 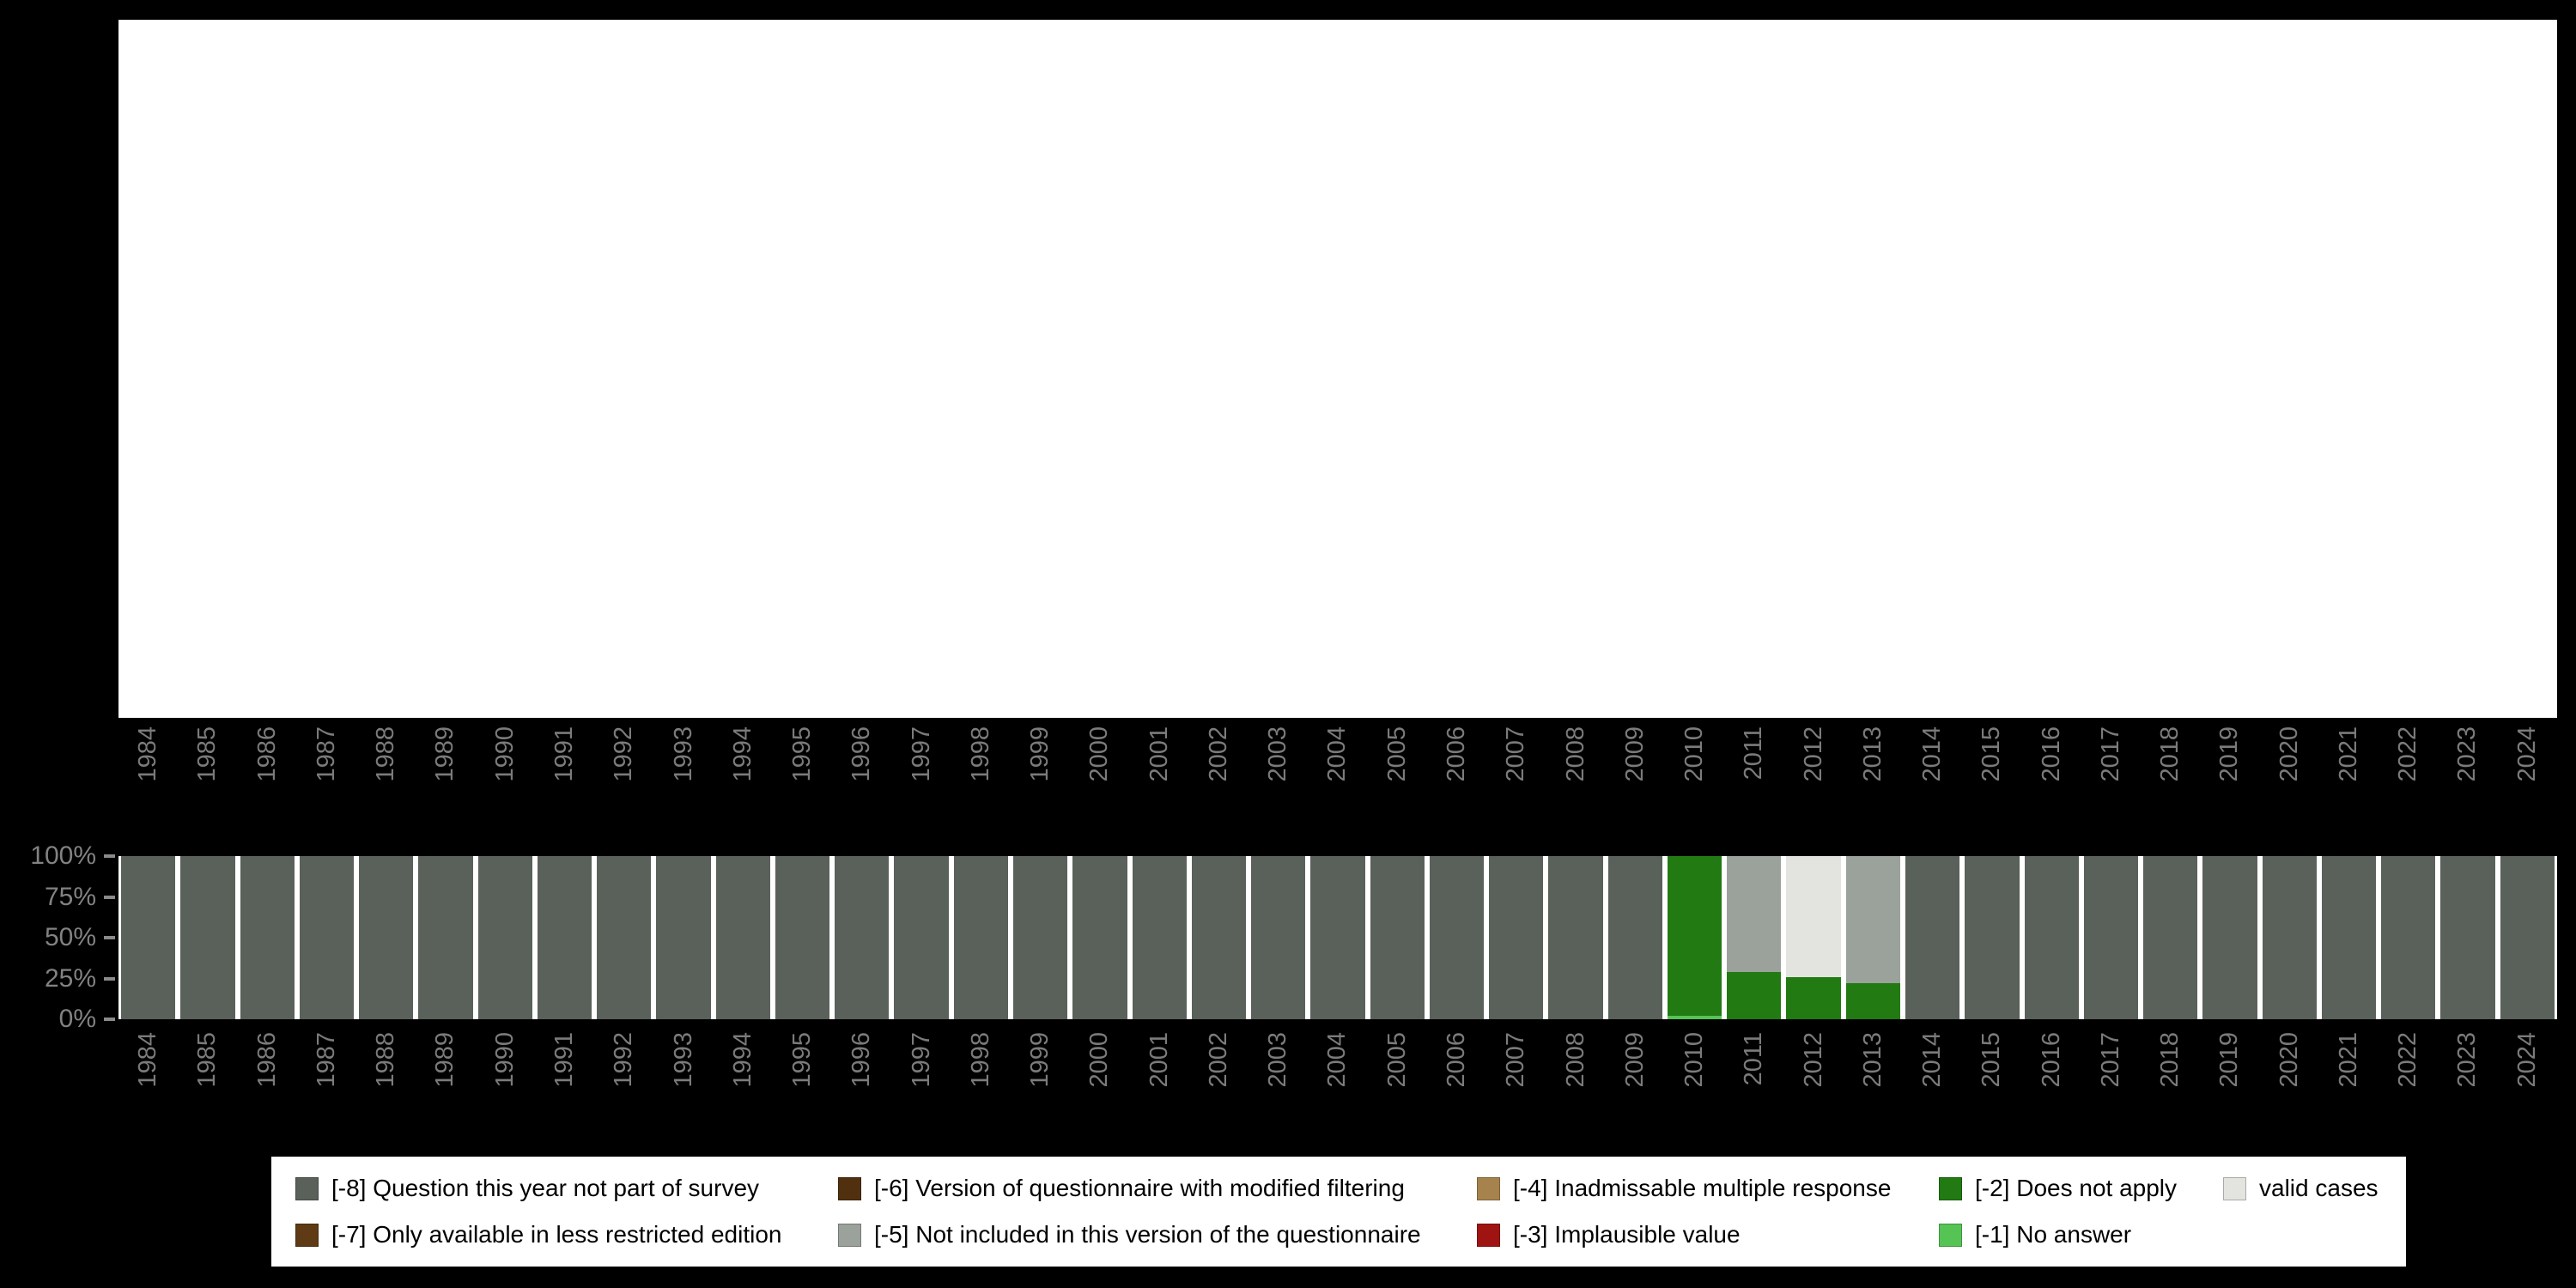 What do you see at coordinates (307, 1188) in the screenshot?
I see `legend-swatch--8` at bounding box center [307, 1188].